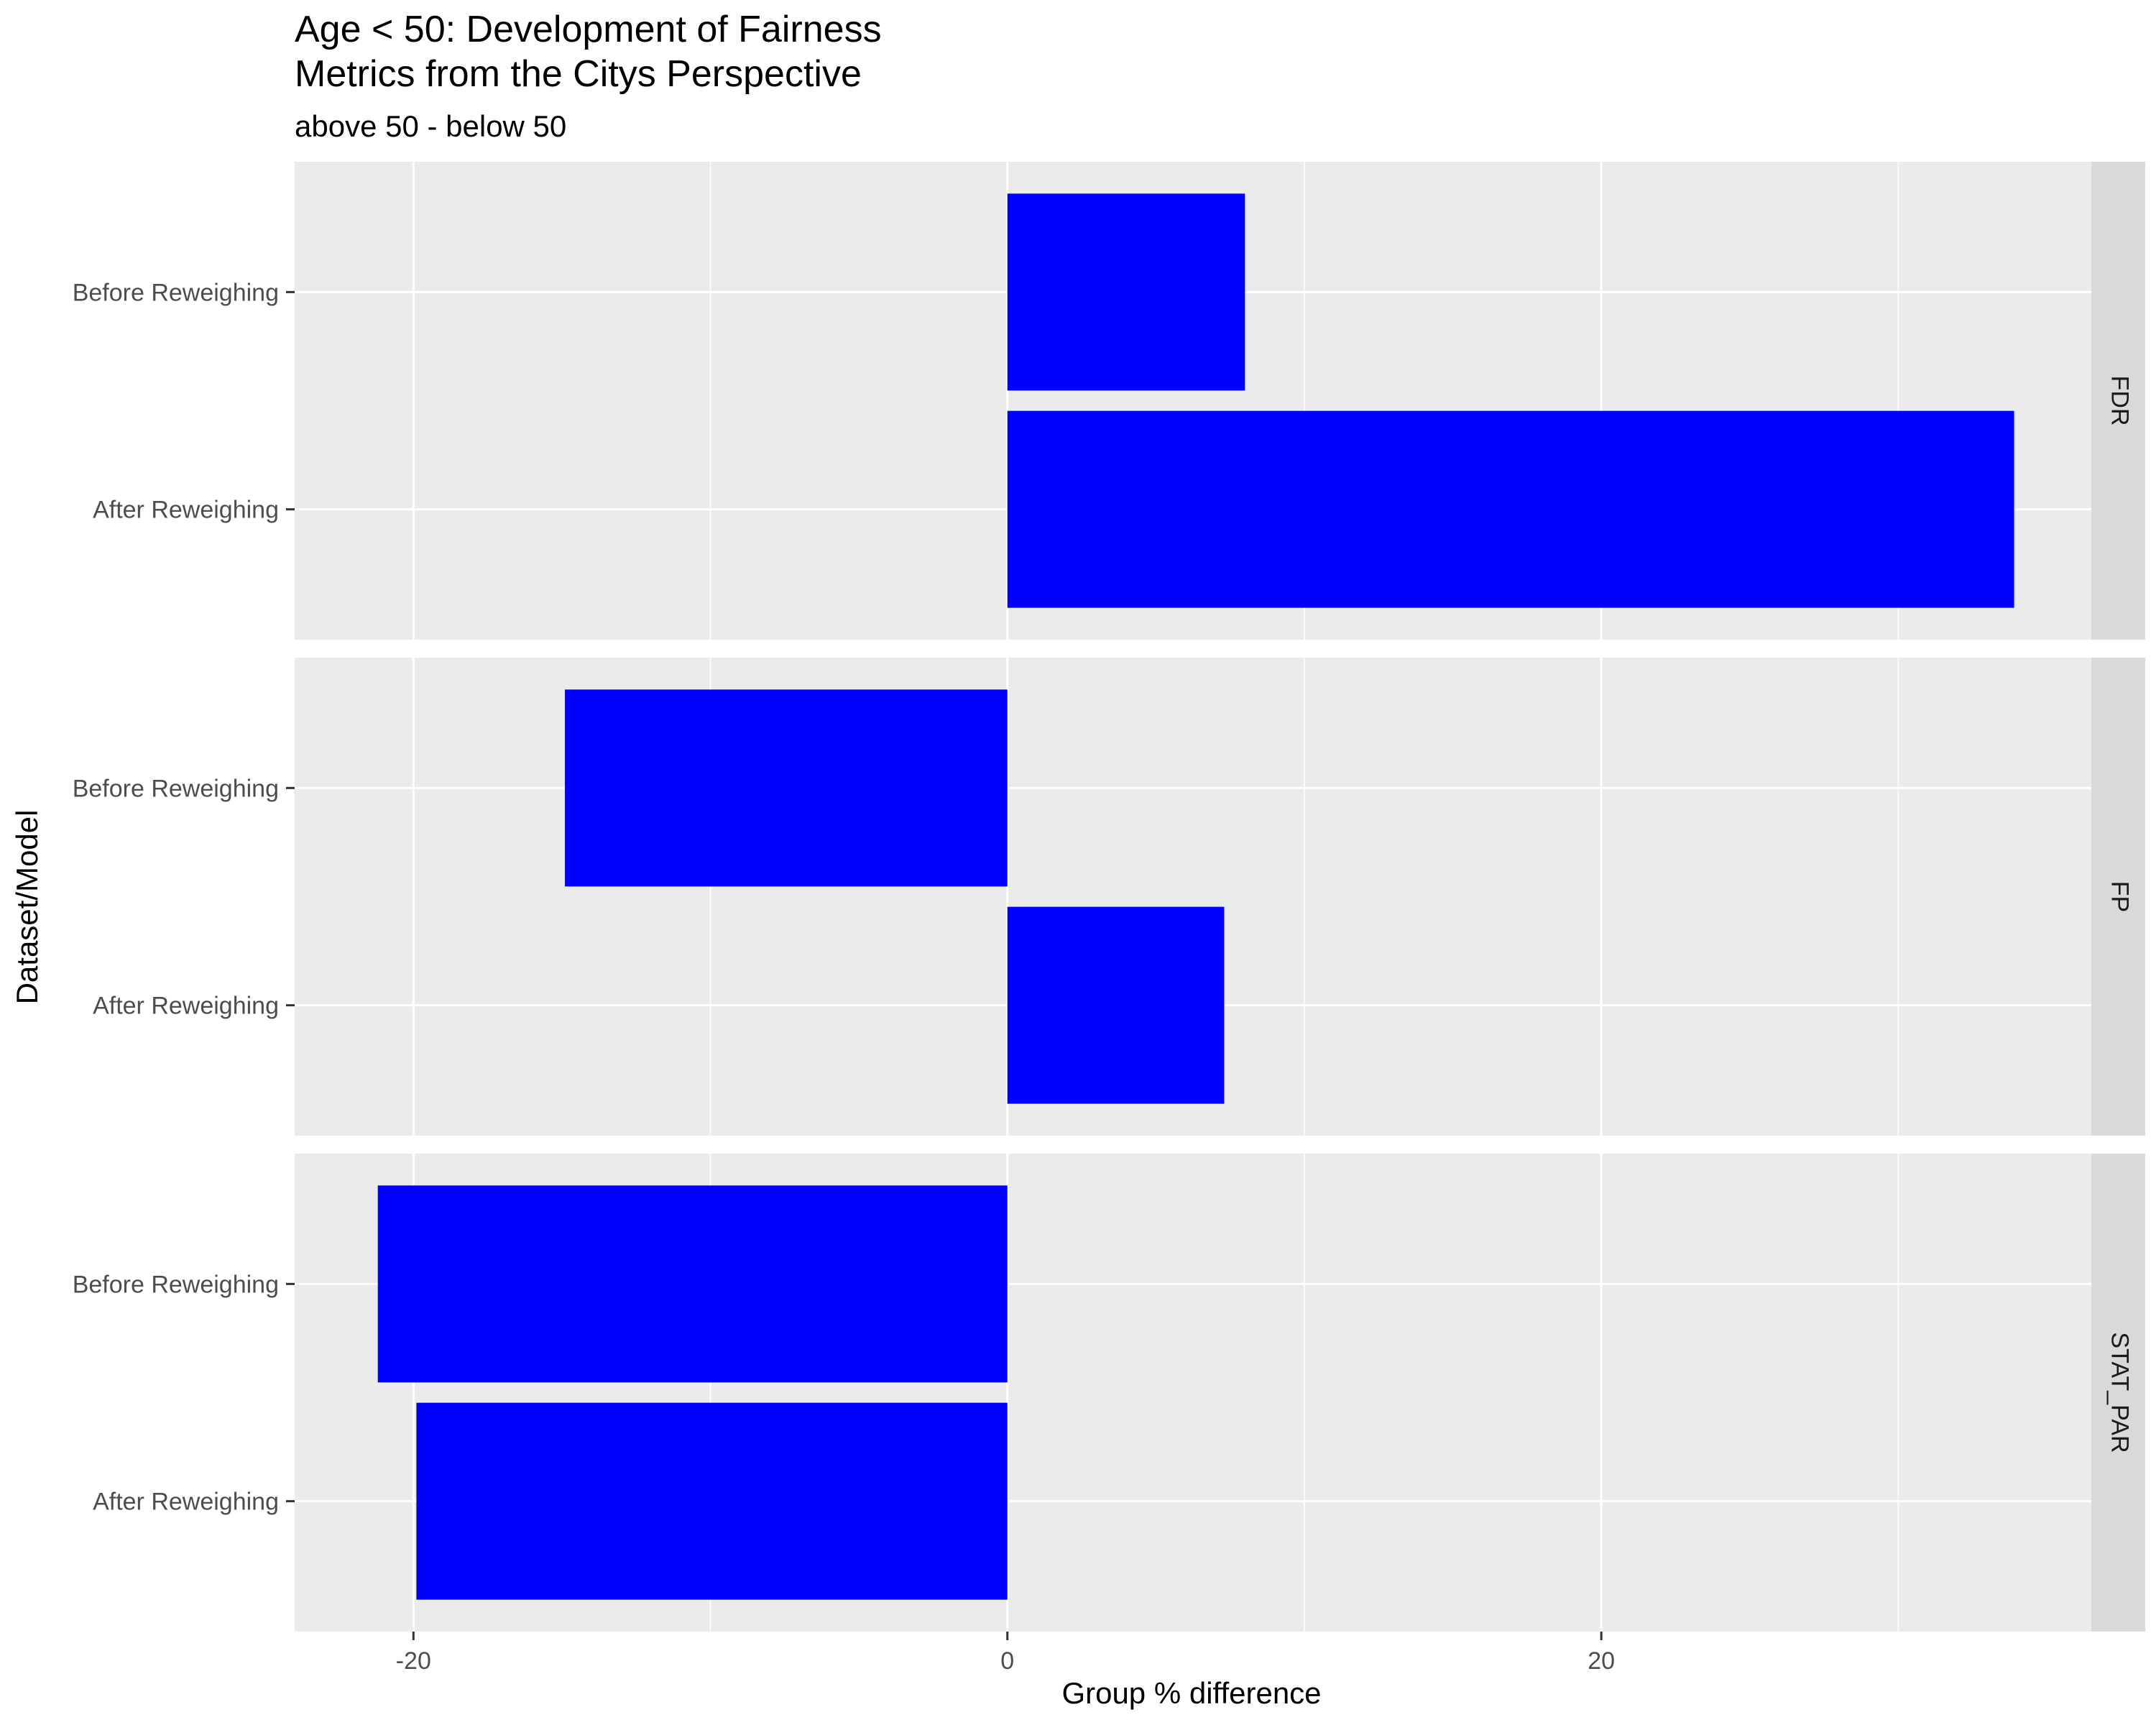  Describe the element at coordinates (588, 29) in the screenshot. I see `chart-title-line-1: Age < 50: Development of Fairness` at that location.